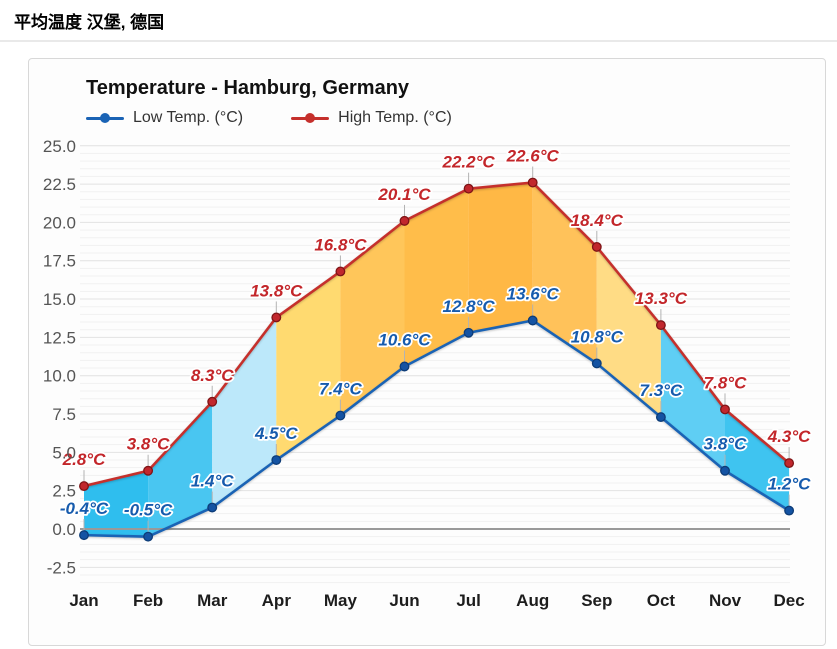 The width and height of the screenshot is (837, 649). Describe the element at coordinates (212, 507) in the screenshot. I see `low-temp-point-mar` at that location.